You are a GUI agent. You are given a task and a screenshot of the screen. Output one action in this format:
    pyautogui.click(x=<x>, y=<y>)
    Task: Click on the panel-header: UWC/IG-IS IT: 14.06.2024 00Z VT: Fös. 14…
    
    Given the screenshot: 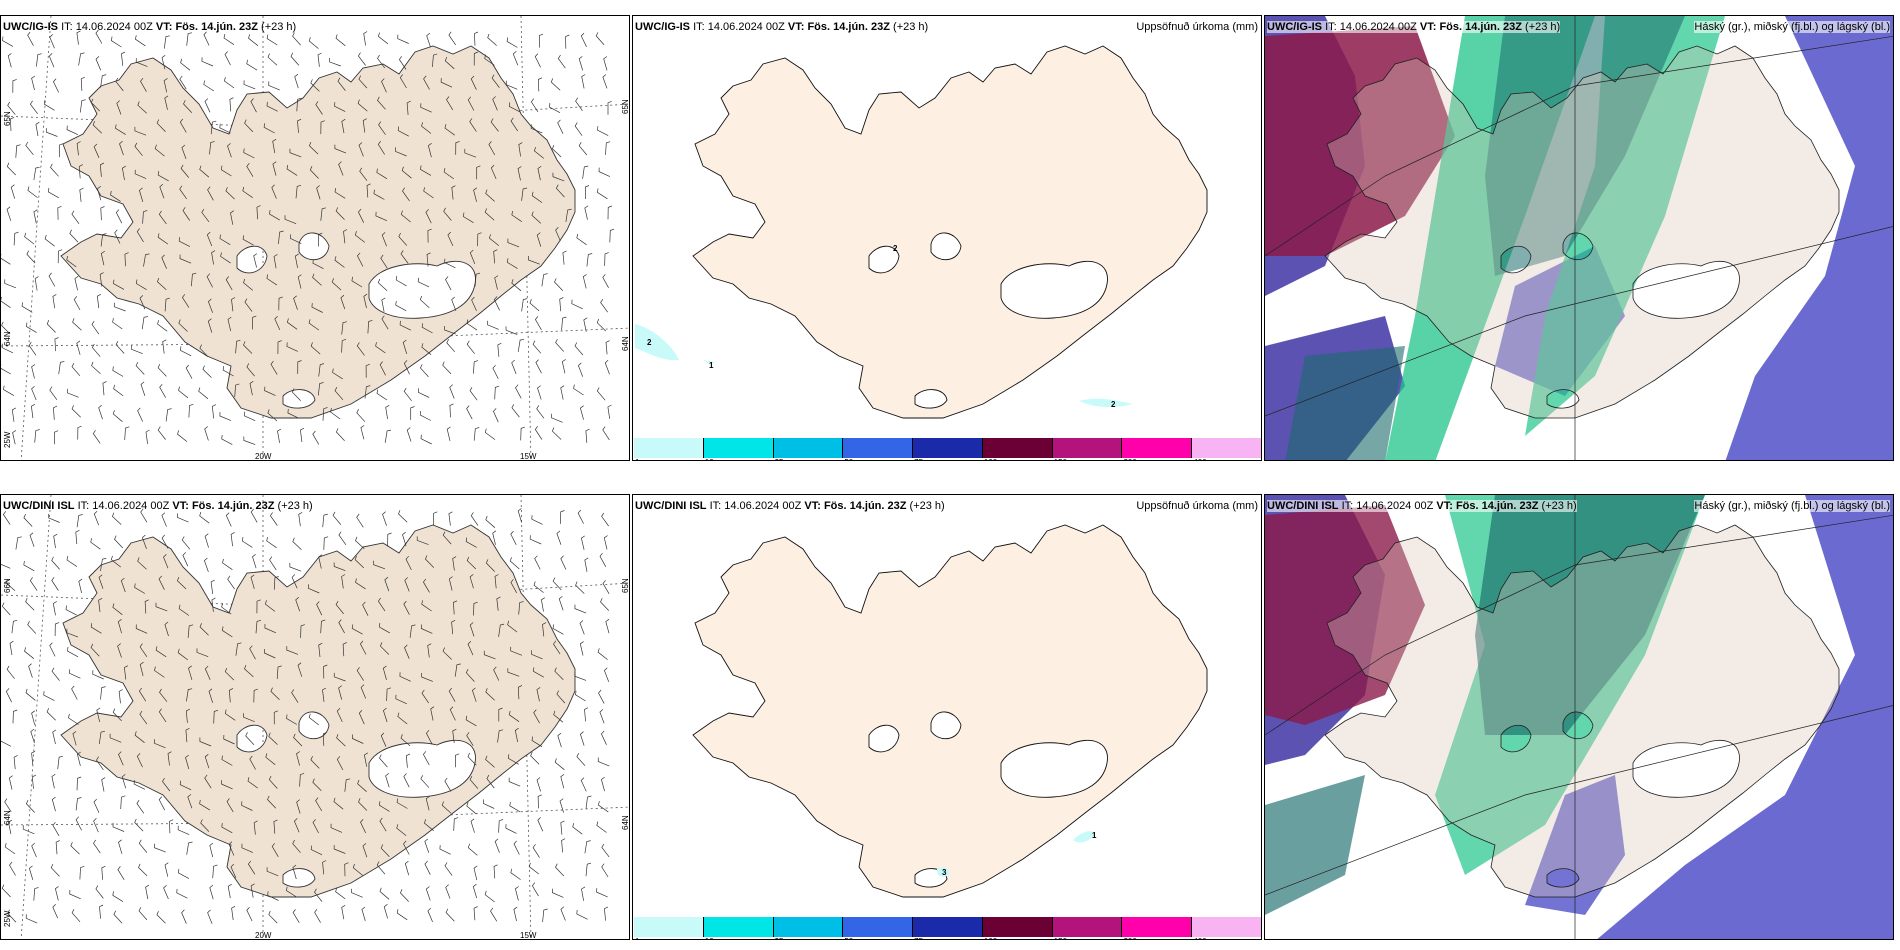 What is the action you would take?
    pyautogui.click(x=150, y=27)
    